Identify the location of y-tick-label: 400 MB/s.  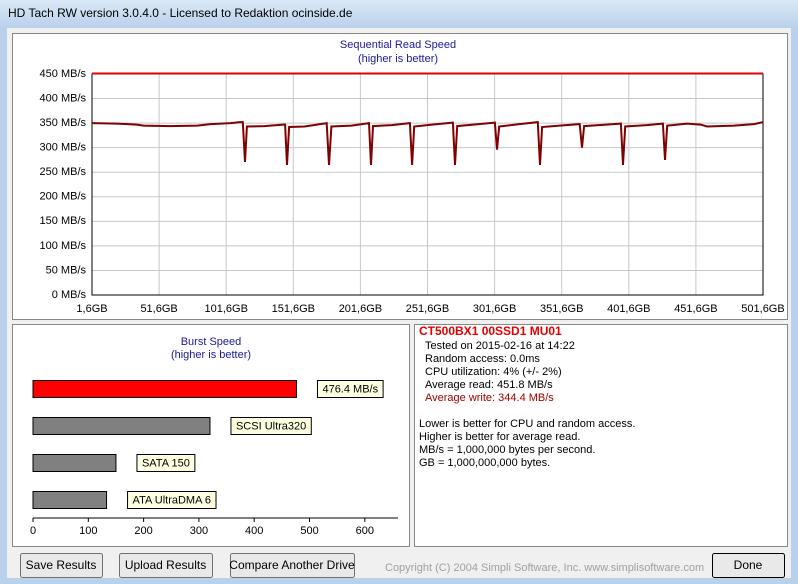
(63, 98).